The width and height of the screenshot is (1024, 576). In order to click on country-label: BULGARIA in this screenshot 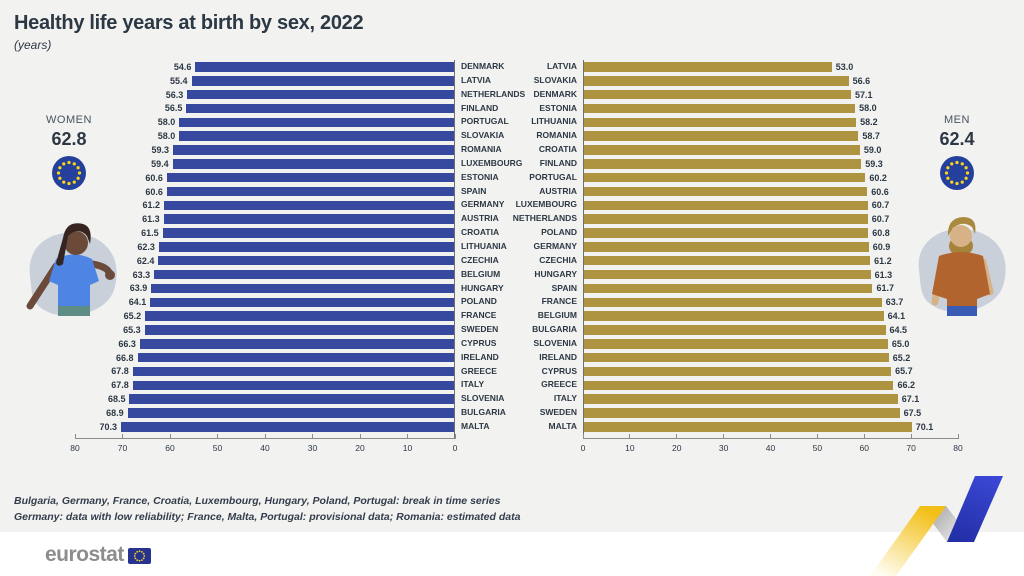, I will do `click(483, 412)`.